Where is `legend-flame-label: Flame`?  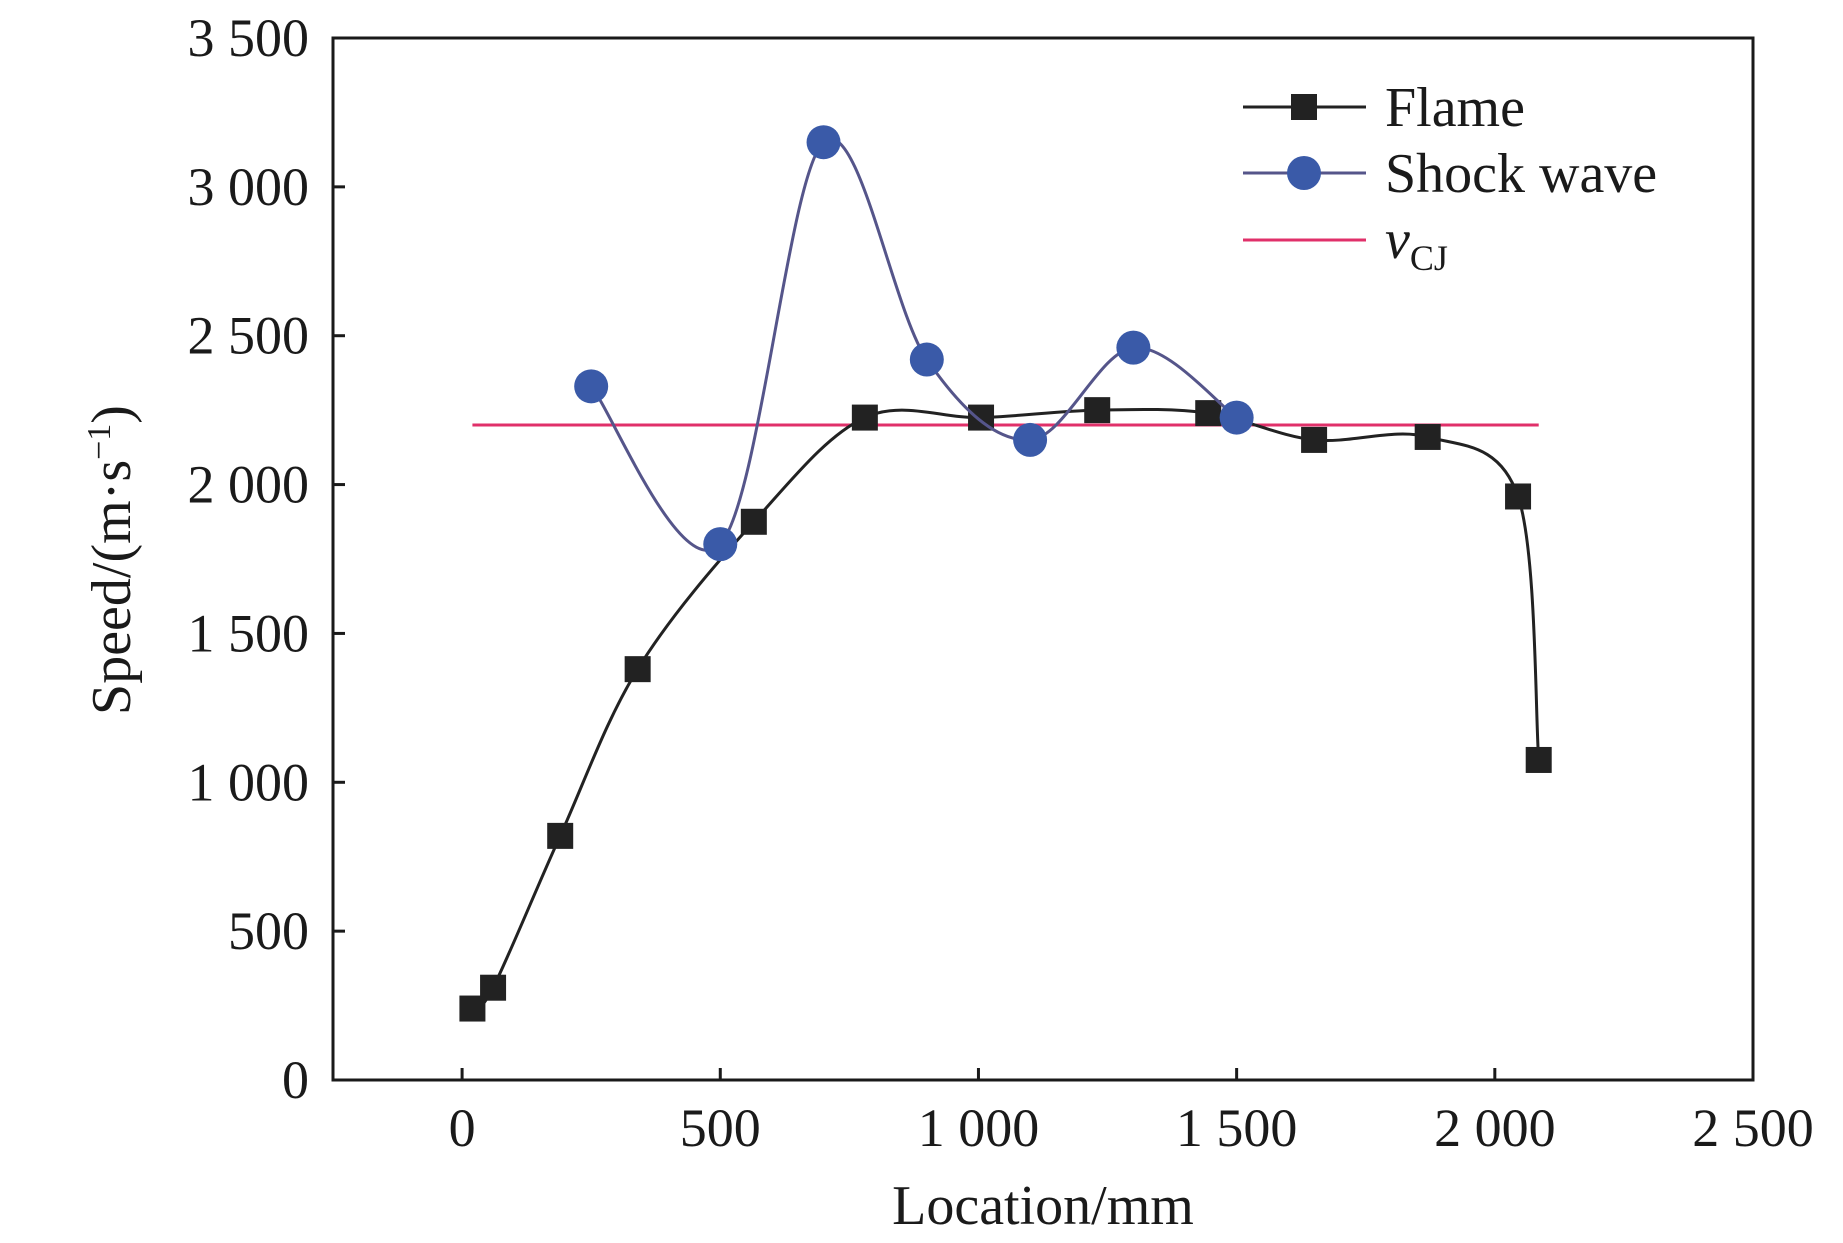 legend-flame-label: Flame is located at coordinates (1455, 108).